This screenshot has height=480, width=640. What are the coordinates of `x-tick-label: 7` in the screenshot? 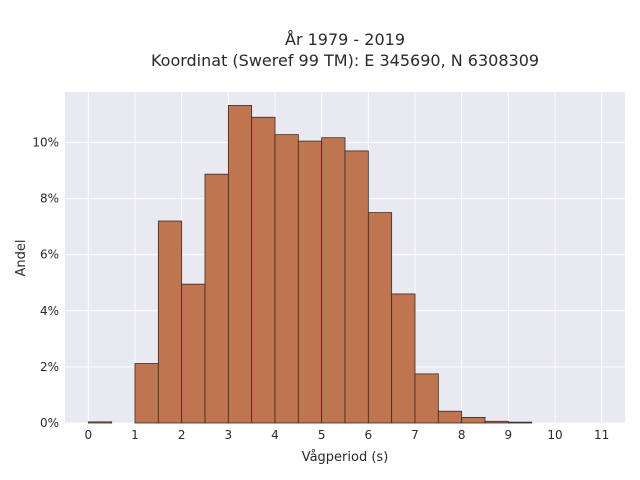 It's located at (415, 435).